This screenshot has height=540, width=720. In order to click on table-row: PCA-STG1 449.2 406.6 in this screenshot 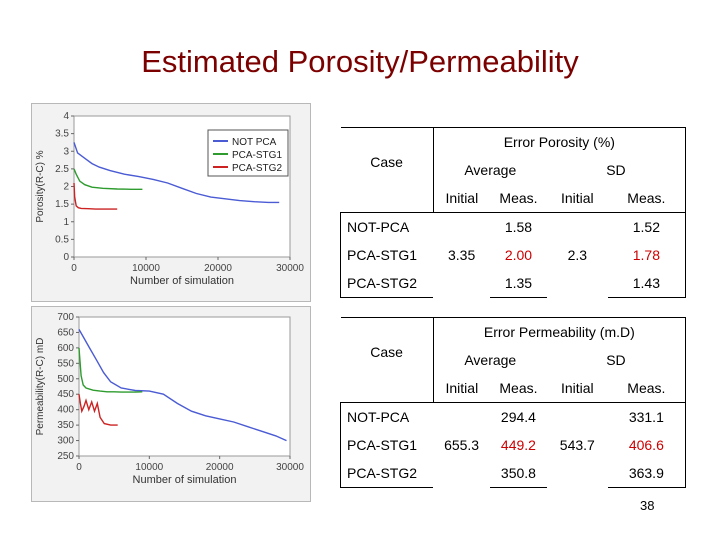, I will do `click(513, 445)`.